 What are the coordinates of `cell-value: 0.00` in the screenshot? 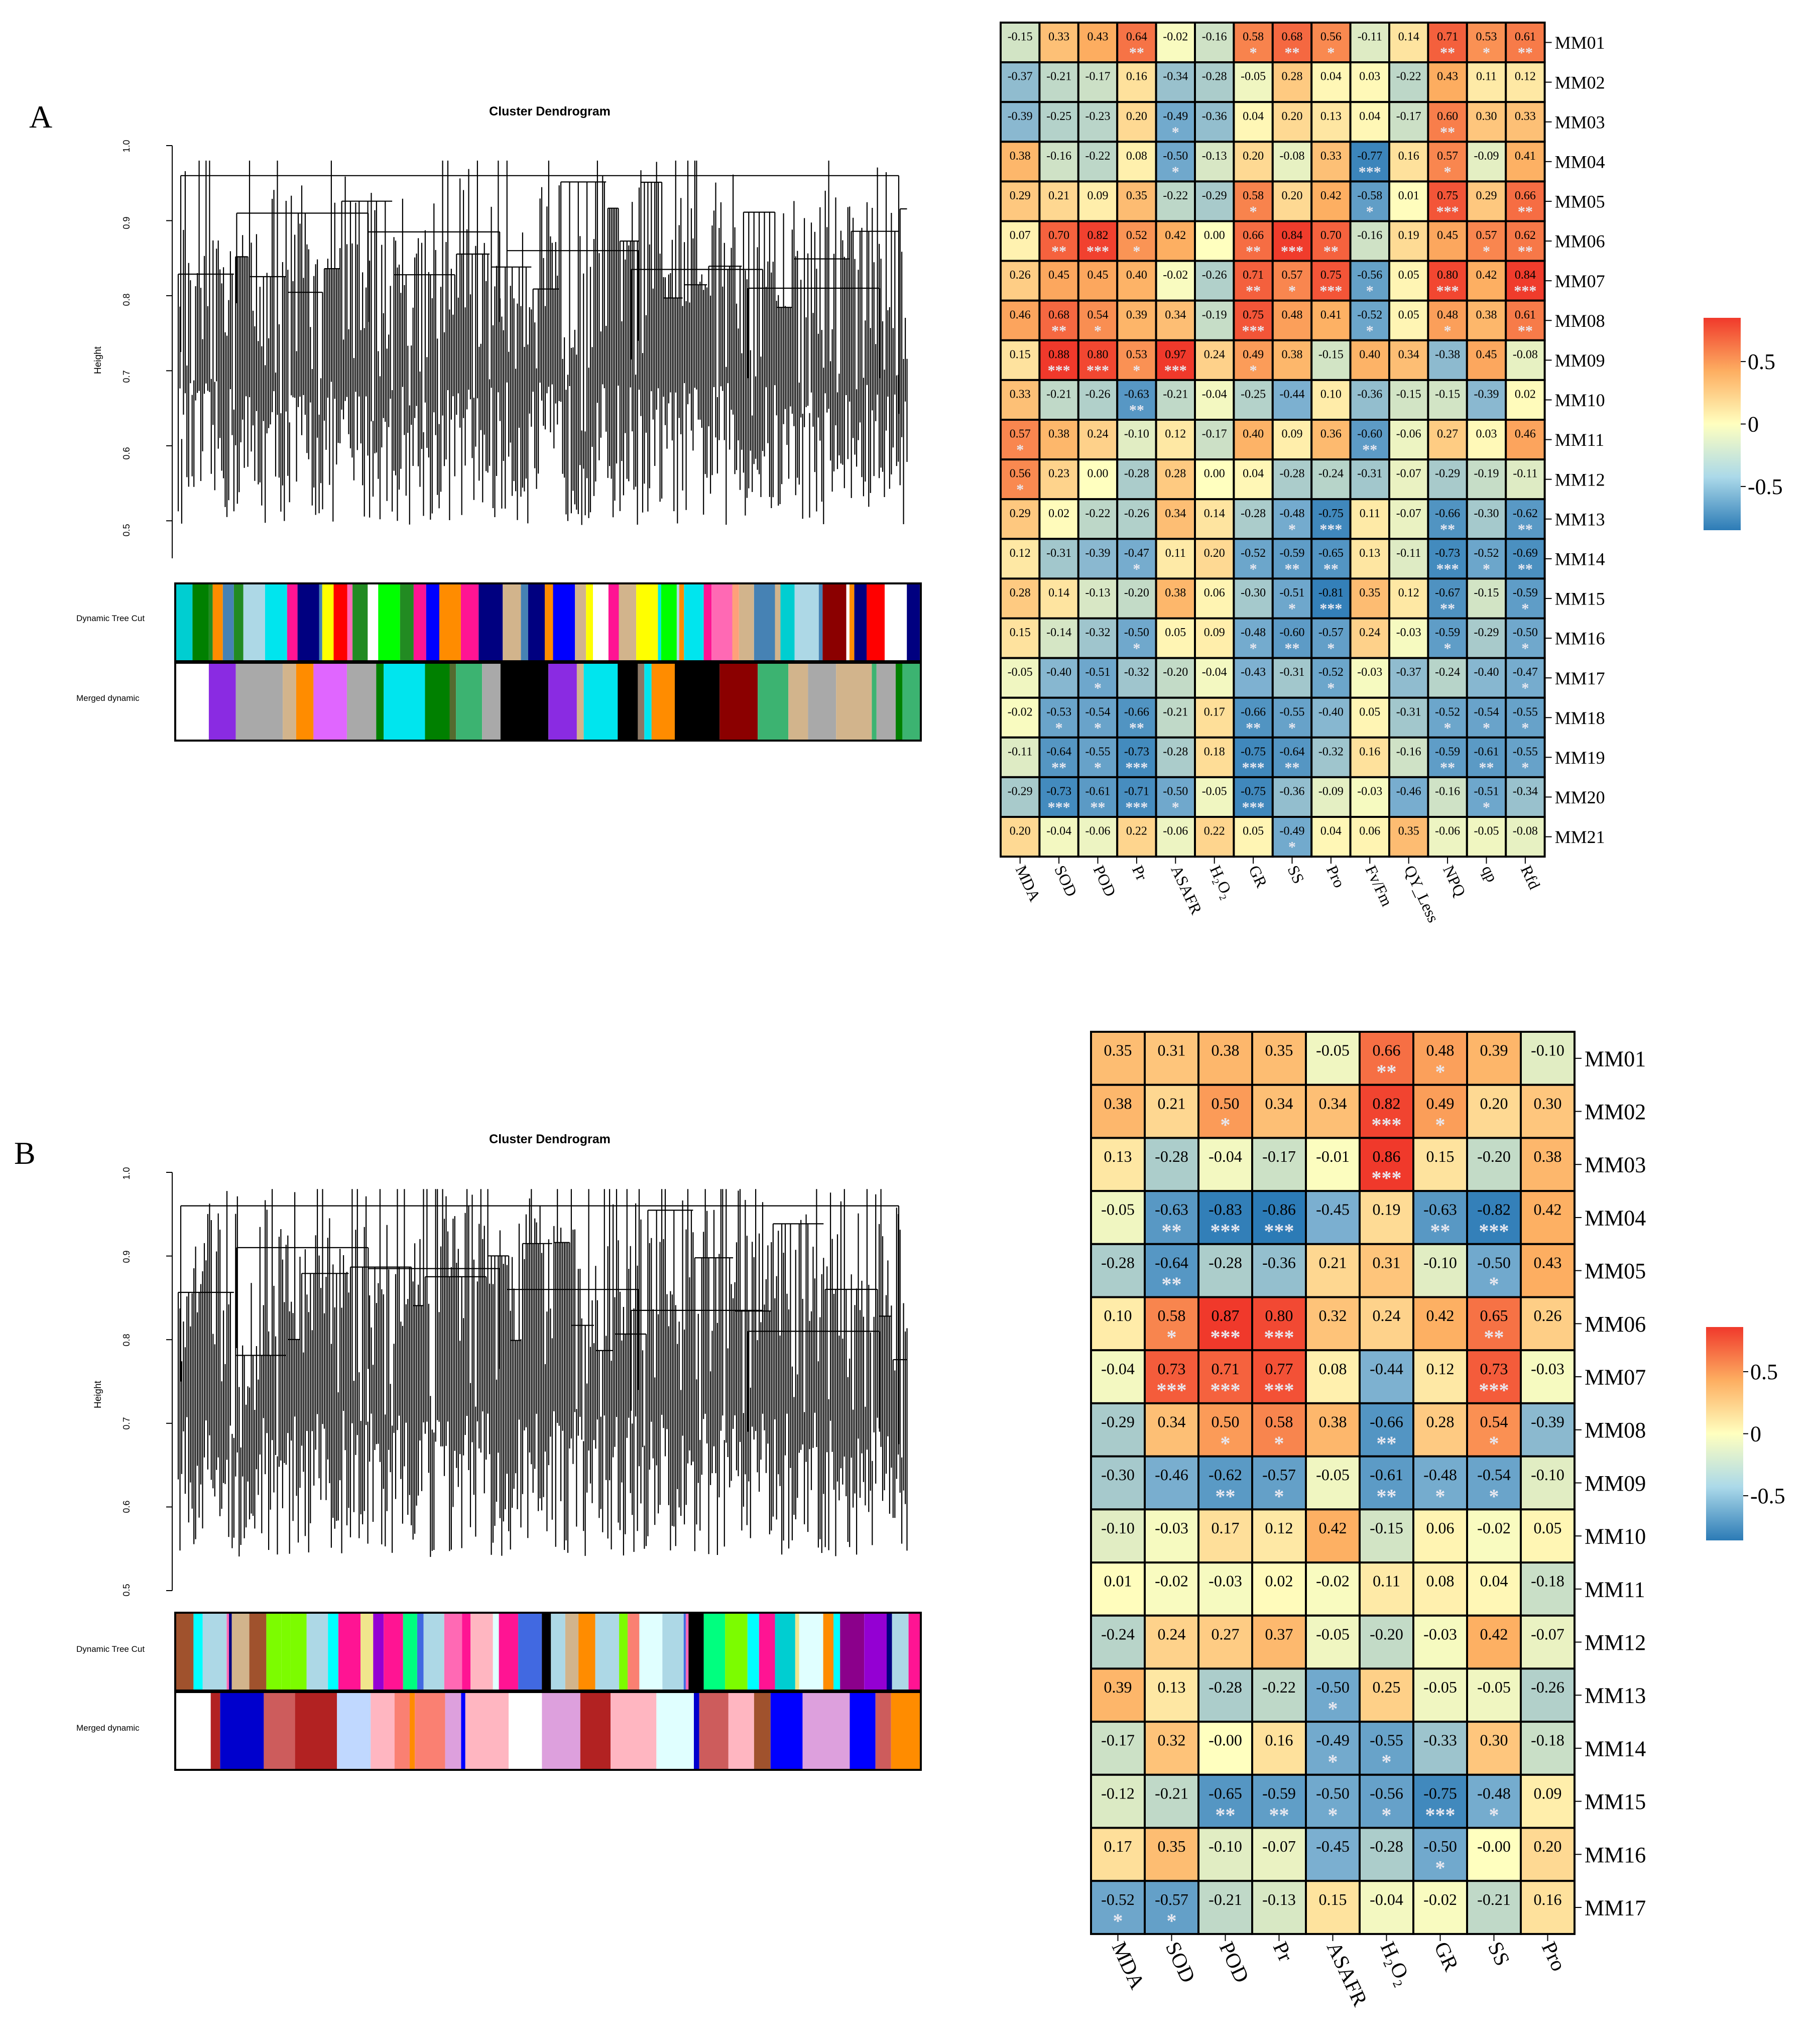 It's located at (1214, 235).